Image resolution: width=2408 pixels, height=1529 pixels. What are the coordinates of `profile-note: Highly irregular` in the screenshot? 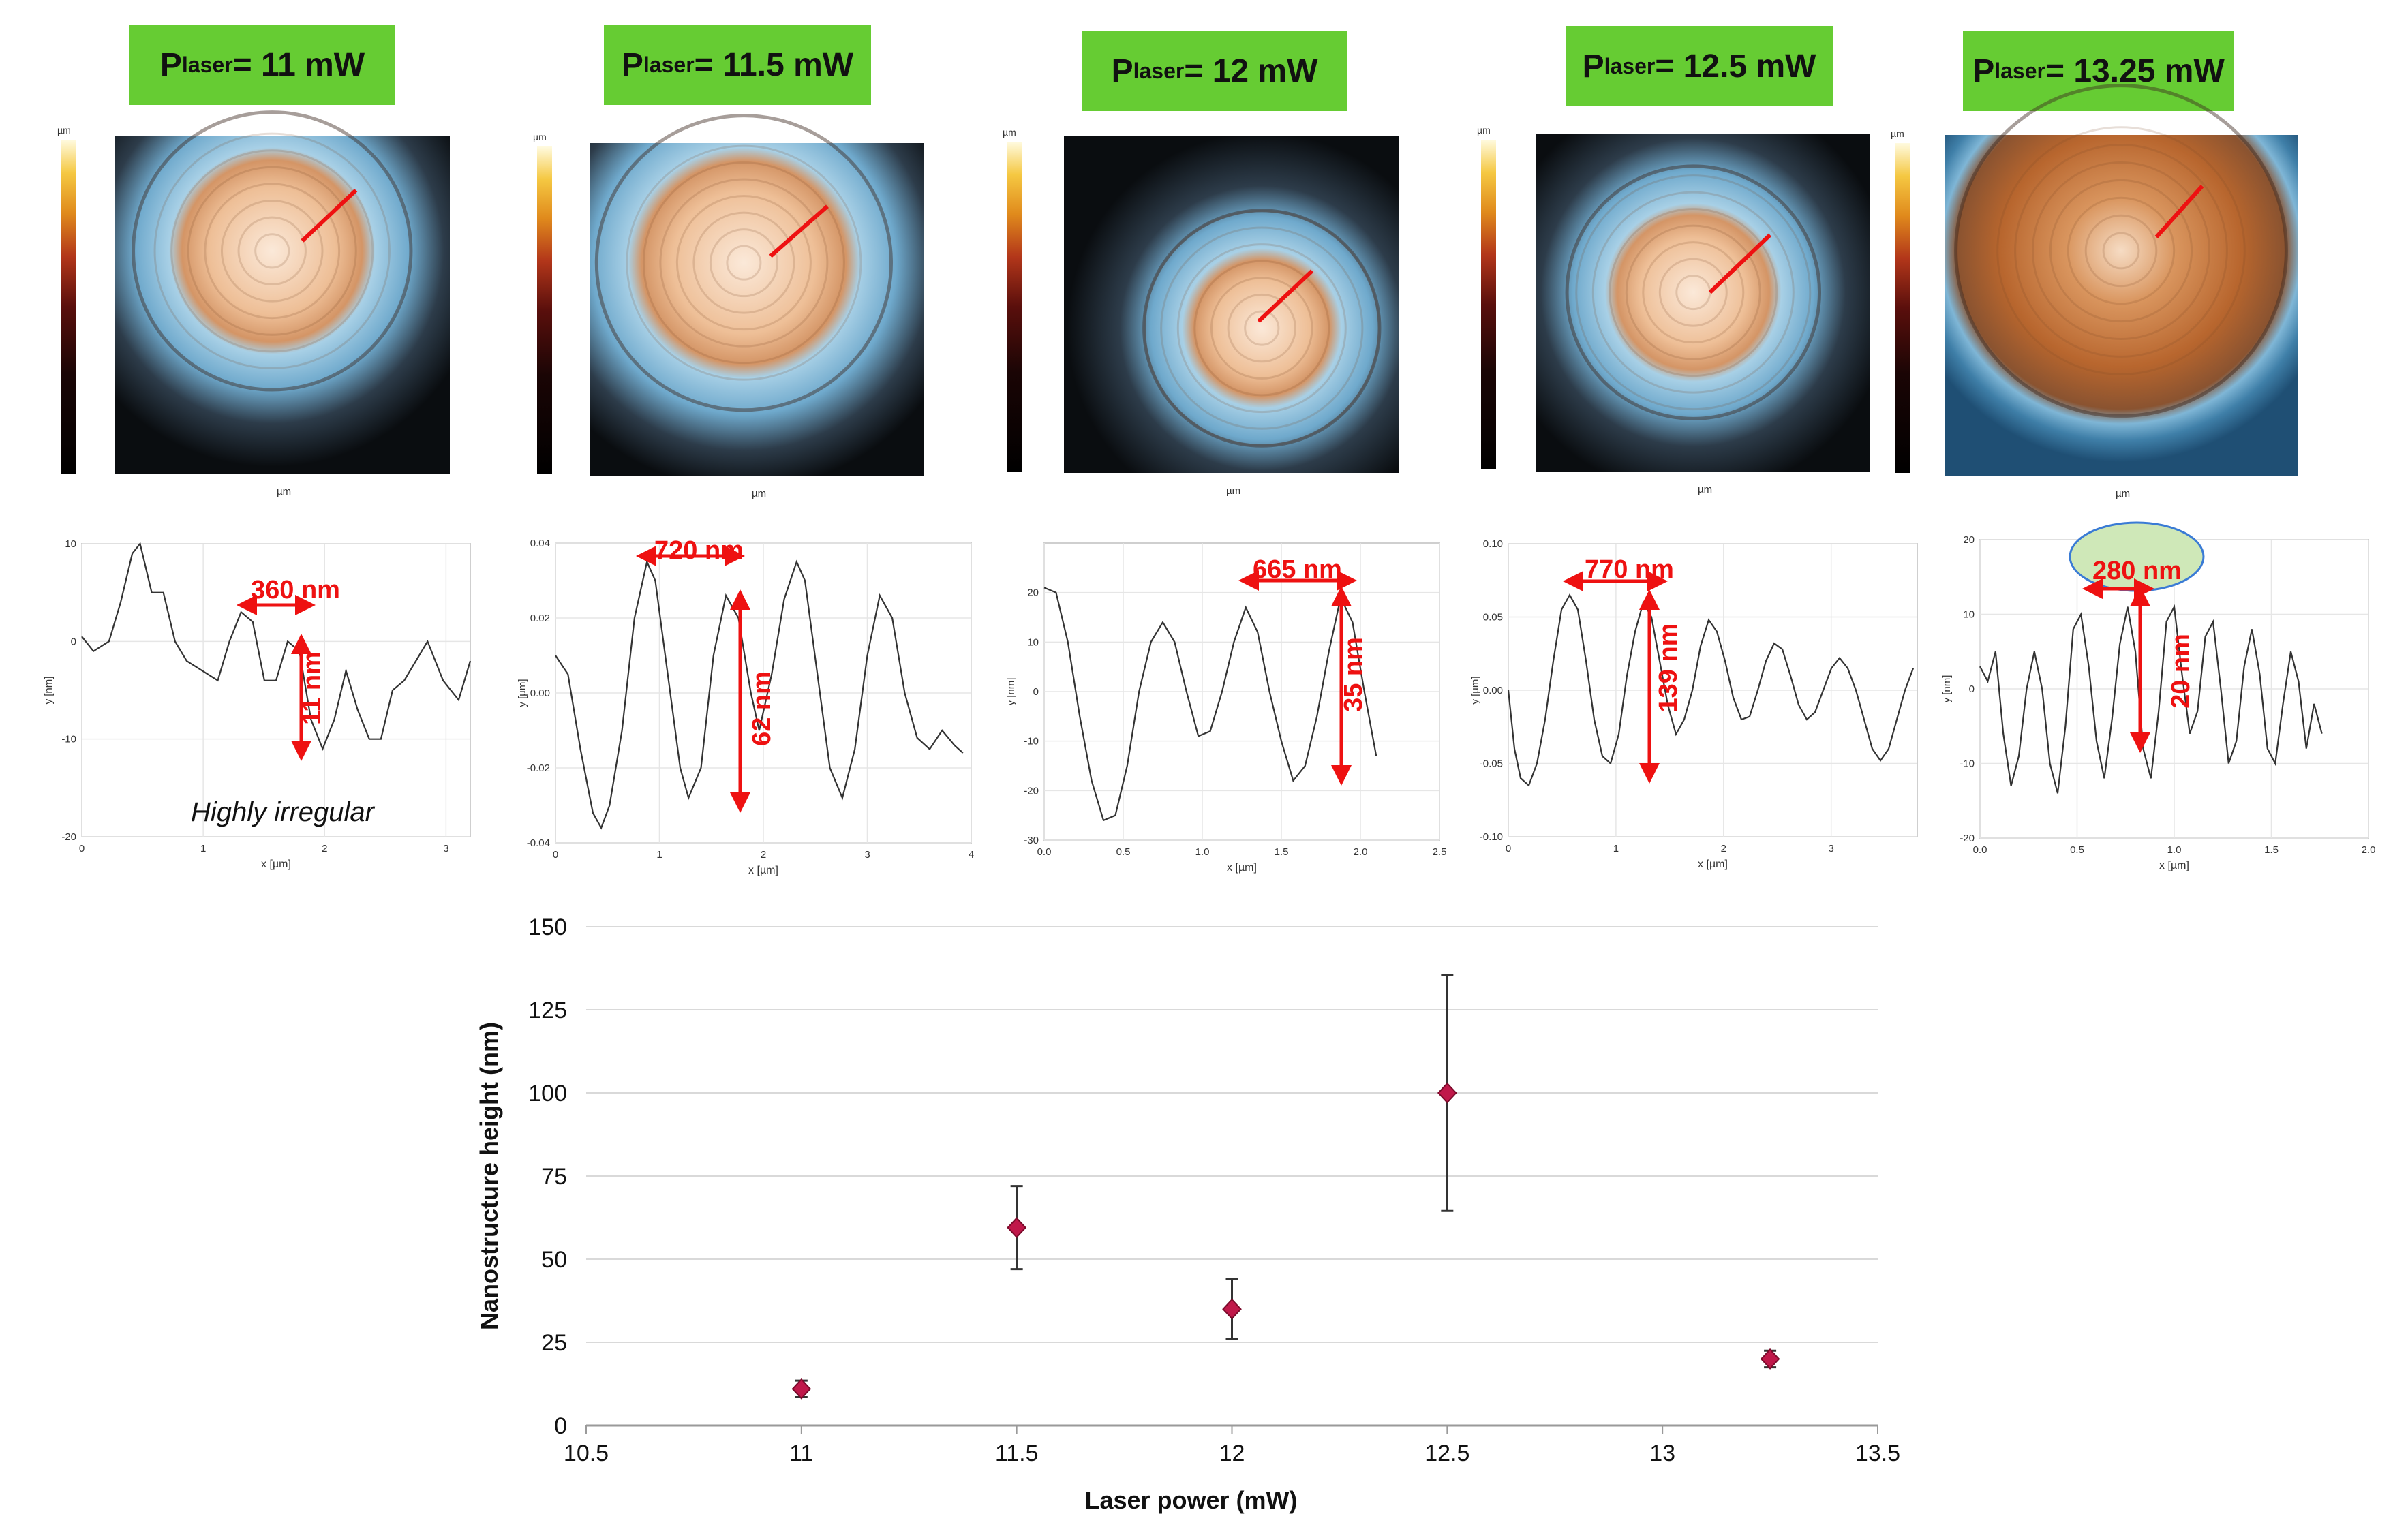 It's located at (282, 812).